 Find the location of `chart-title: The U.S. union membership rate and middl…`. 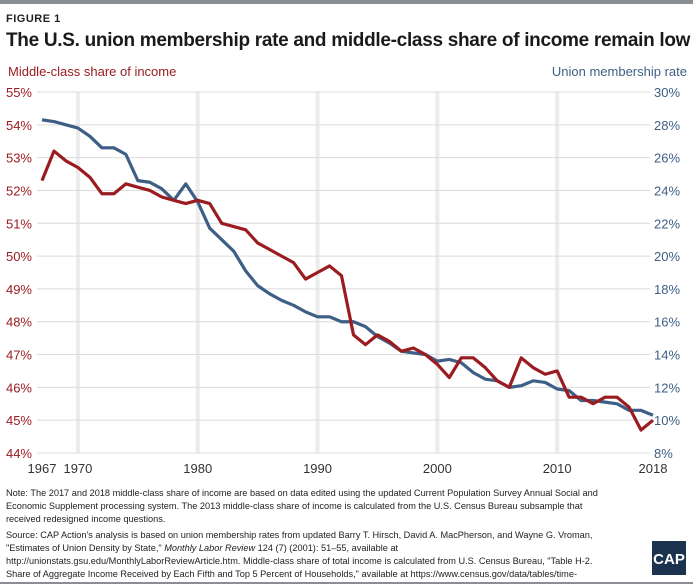

chart-title: The U.S. union membership rate and middl… is located at coordinates (348, 40).